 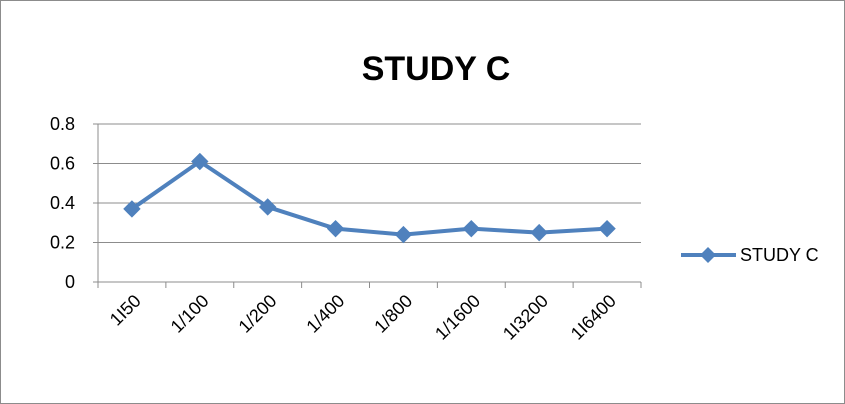 I want to click on x-tick-label-3: 1/400, so click(x=325, y=314).